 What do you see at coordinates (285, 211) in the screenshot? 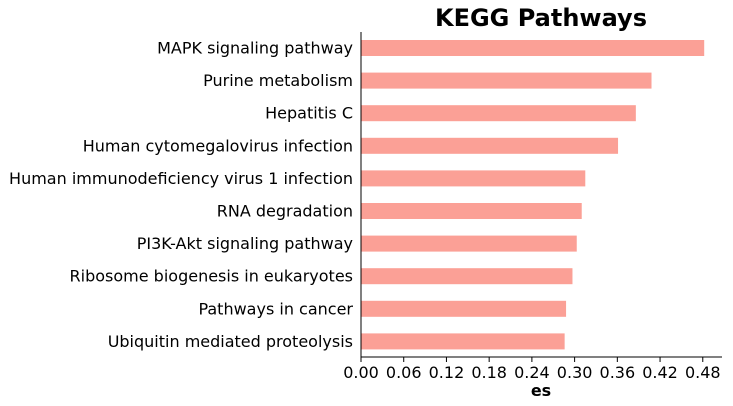
I see `category-label: RNA degradation` at bounding box center [285, 211].